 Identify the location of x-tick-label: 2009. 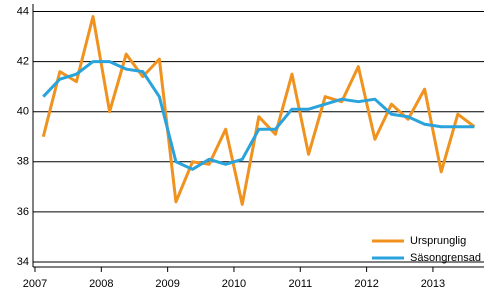
(167, 284).